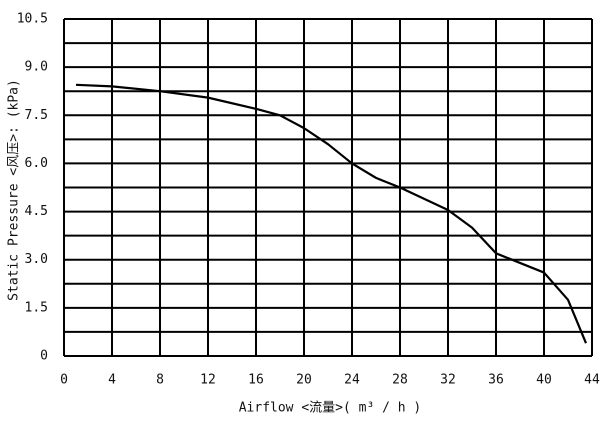 This screenshot has width=607, height=423. Describe the element at coordinates (400, 380) in the screenshot. I see `x-tick-label: 28` at that location.